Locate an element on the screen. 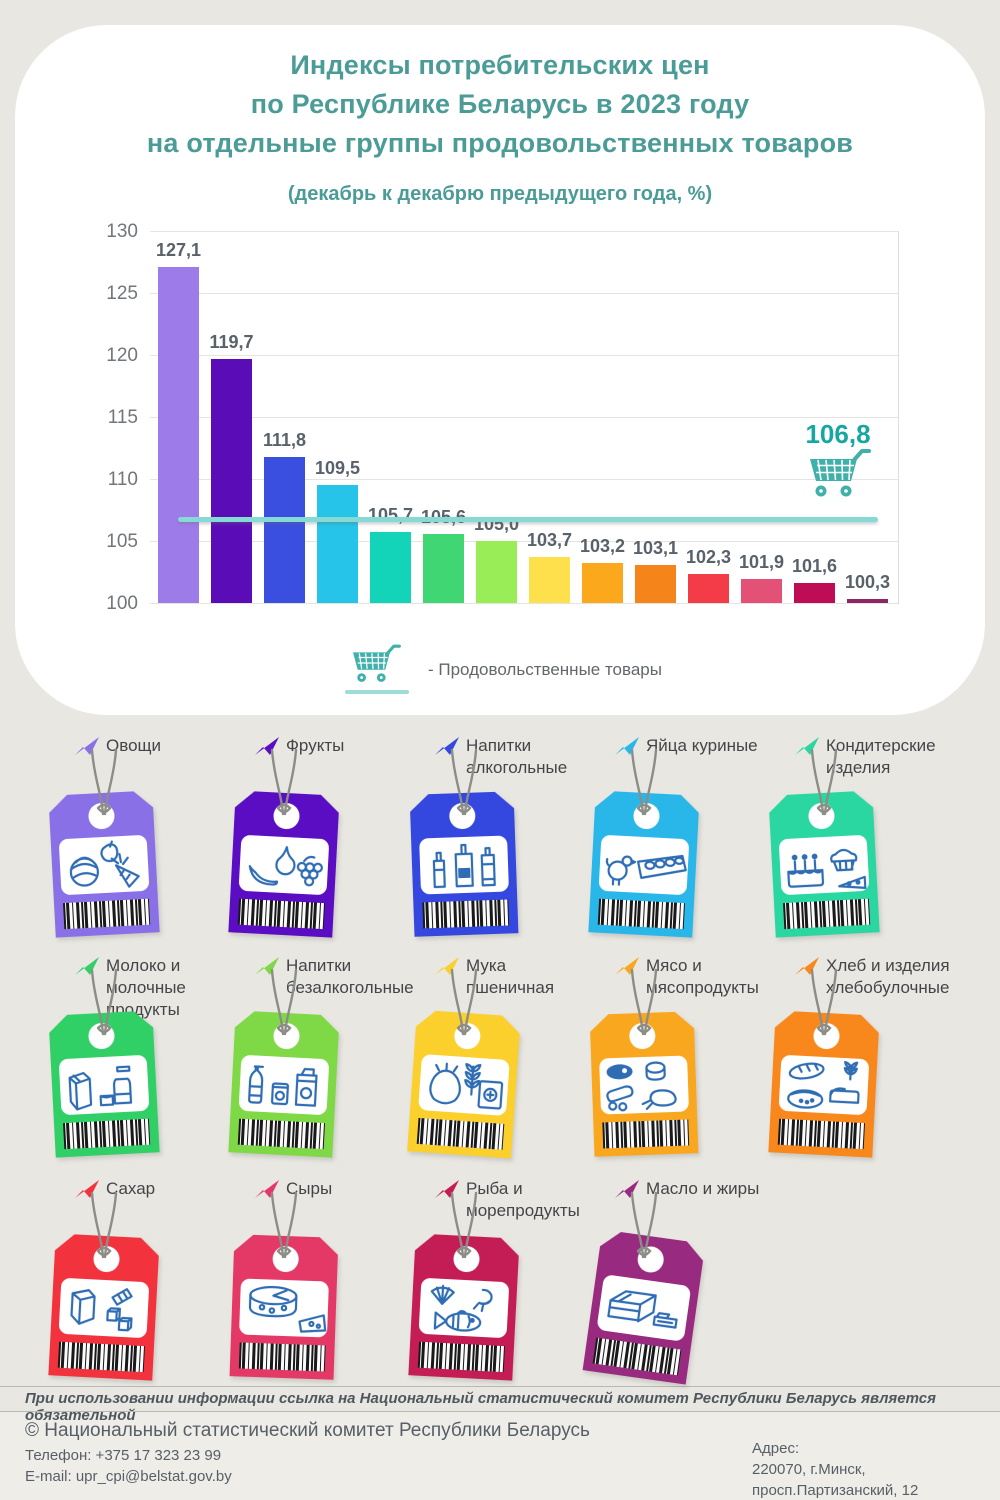  sugar-icon is located at coordinates (104, 1308).